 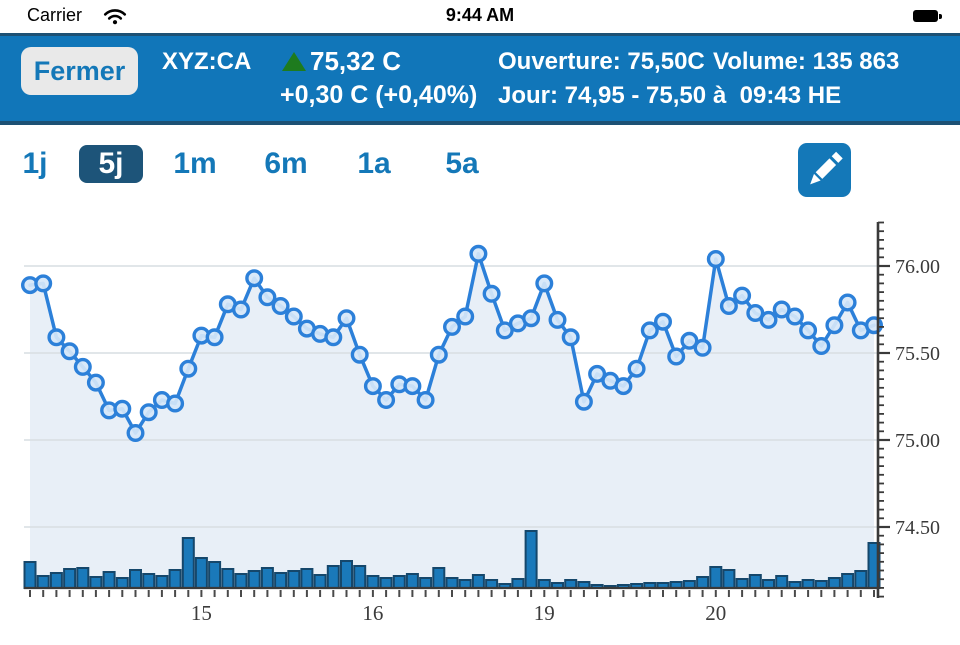 What do you see at coordinates (452, 559) in the screenshot?
I see `volume-bars` at bounding box center [452, 559].